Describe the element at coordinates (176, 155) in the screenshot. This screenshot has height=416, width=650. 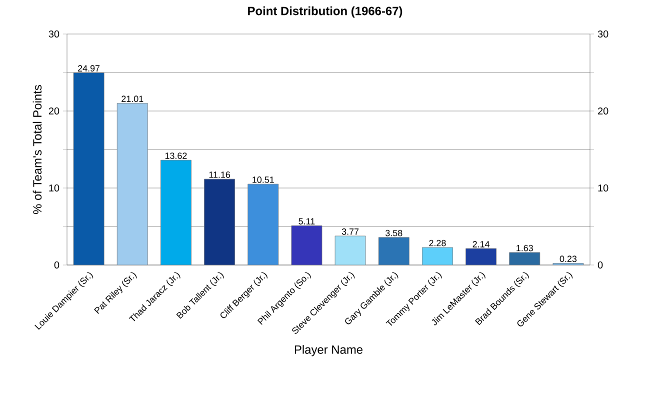
I see `data-label: 13.62` at that location.